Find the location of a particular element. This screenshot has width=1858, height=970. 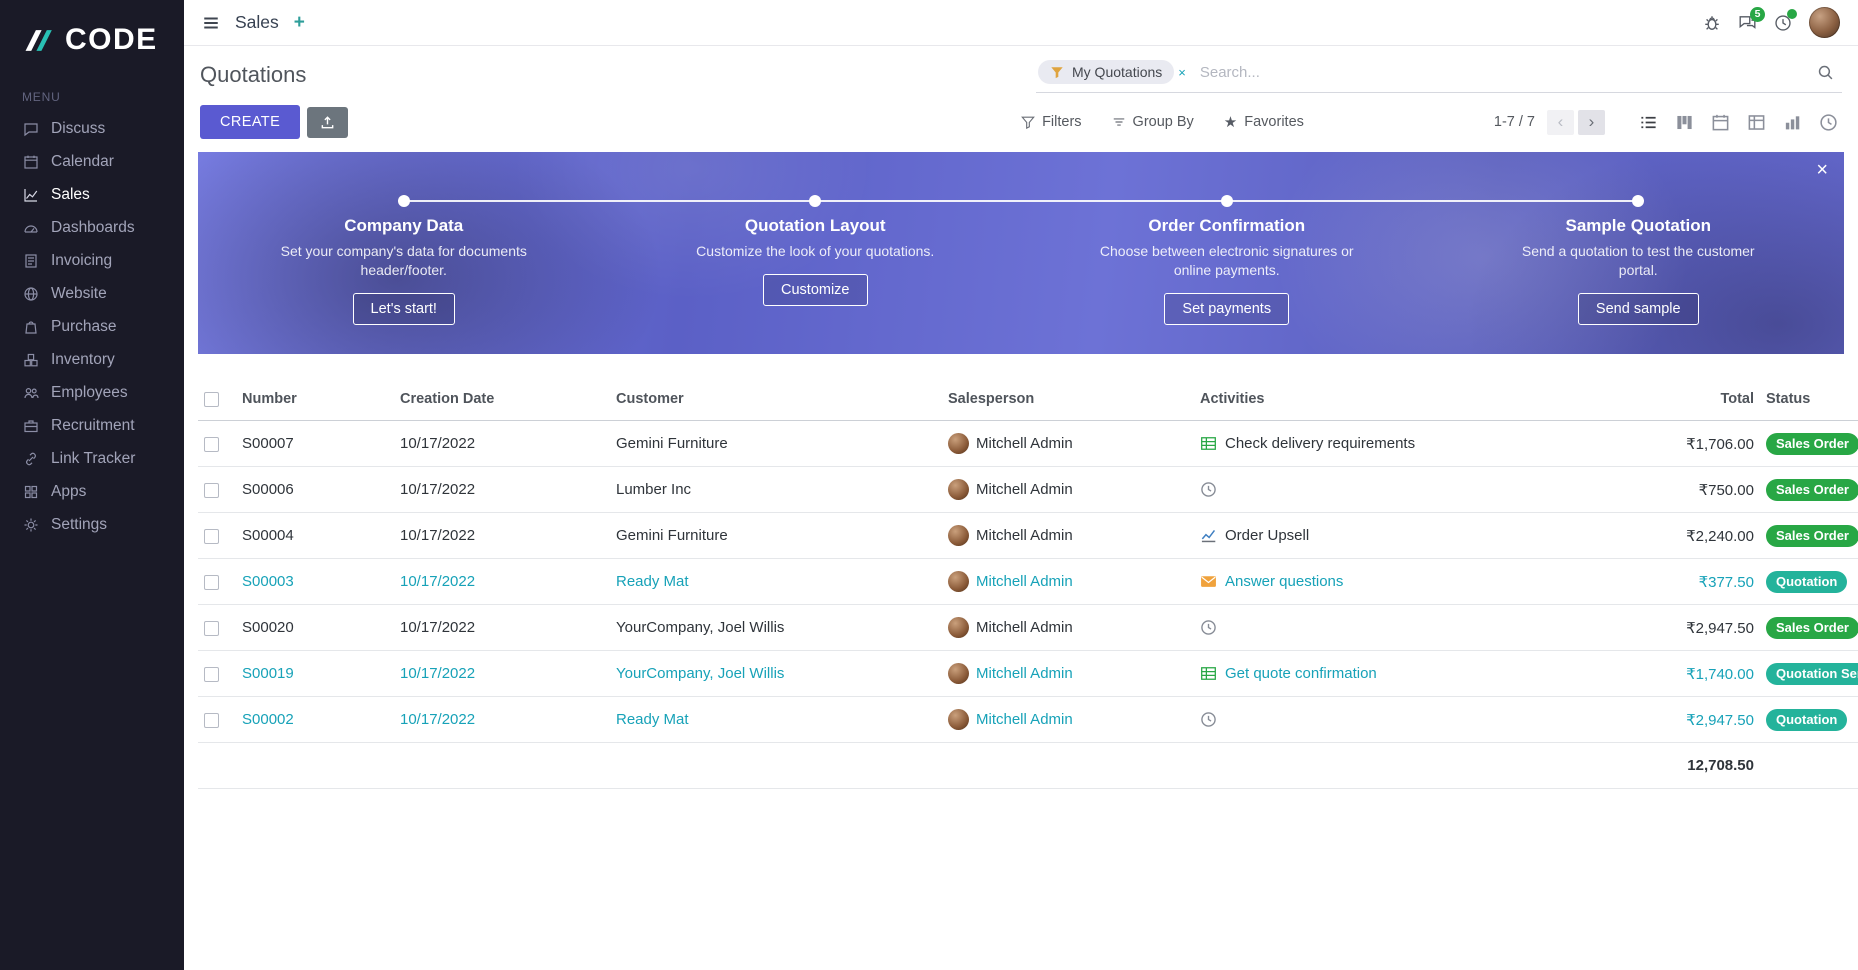

sidebar-item-label: Link Tracker is located at coordinates (93, 458).